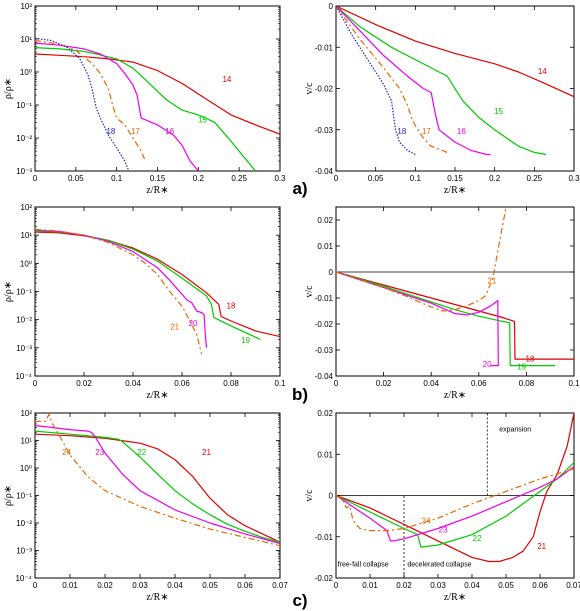 The height and width of the screenshot is (611, 580). Describe the element at coordinates (193, 323) in the screenshot. I see `series-label-20: 20` at that location.